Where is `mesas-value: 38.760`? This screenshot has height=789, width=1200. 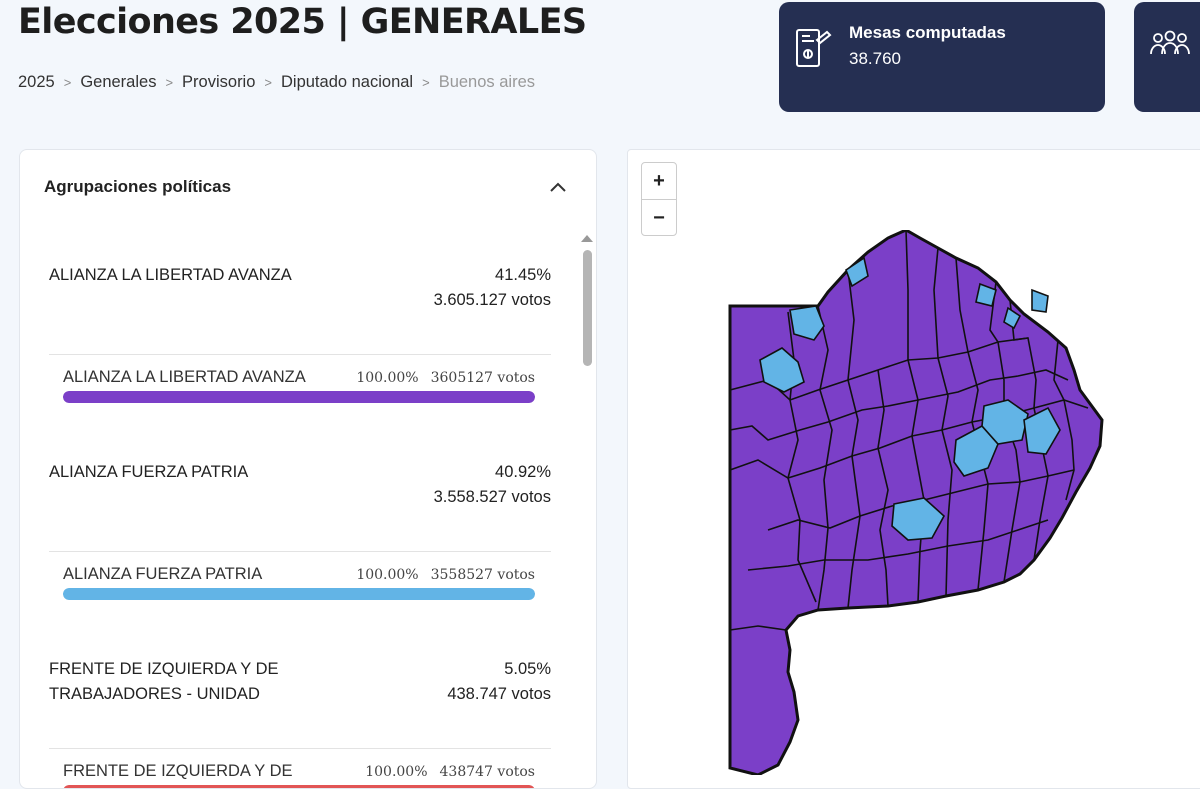
mesas-value: 38.760 is located at coordinates (875, 58).